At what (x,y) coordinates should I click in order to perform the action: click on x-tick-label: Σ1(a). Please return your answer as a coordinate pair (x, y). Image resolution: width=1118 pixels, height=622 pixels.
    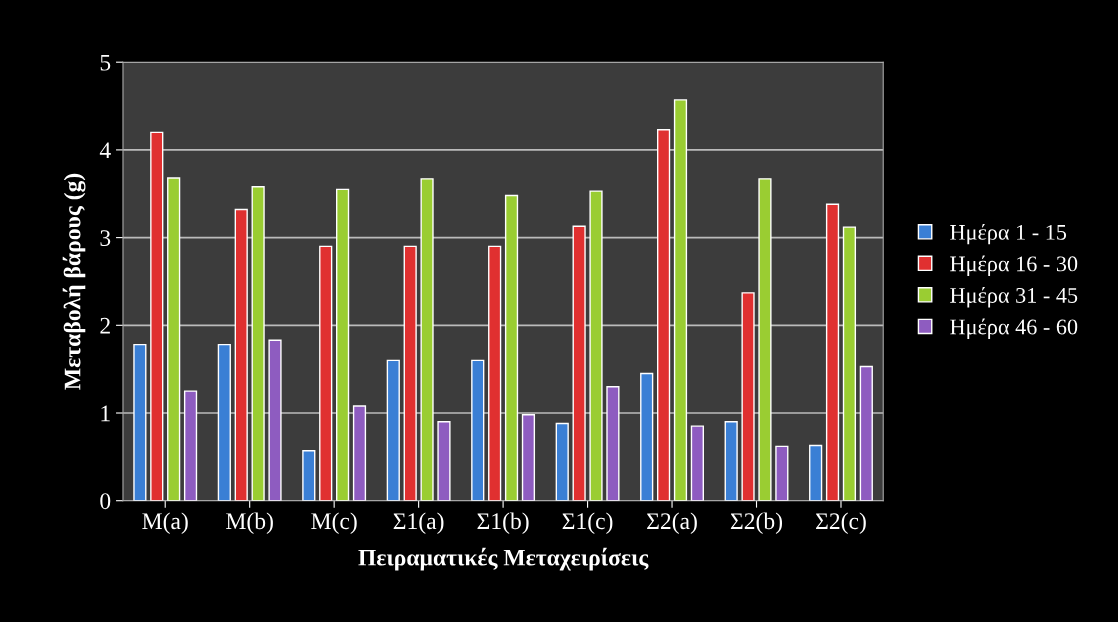
    Looking at the image, I should click on (418, 523).